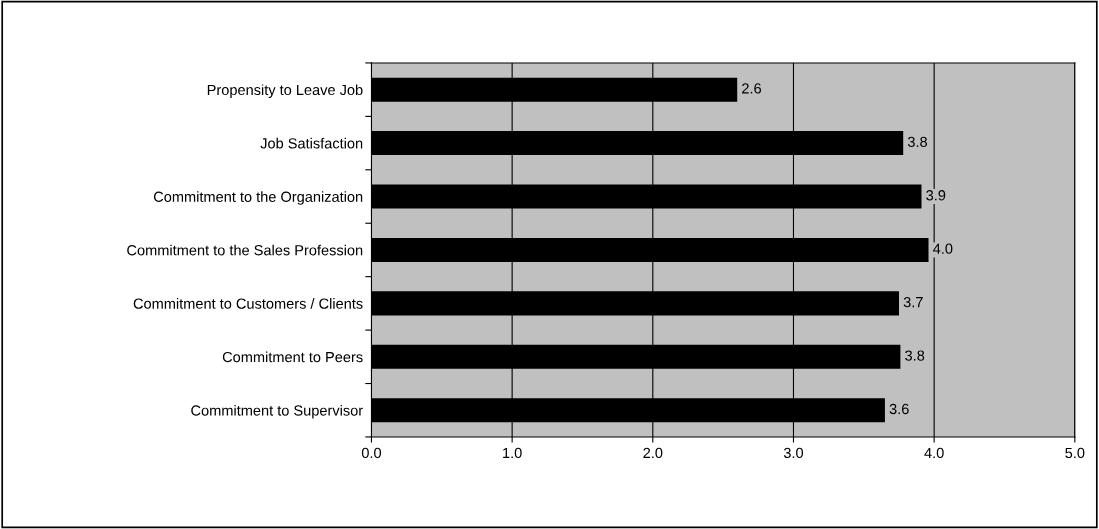  Describe the element at coordinates (512, 453) in the screenshot. I see `x-tick-label: 1.0` at that location.